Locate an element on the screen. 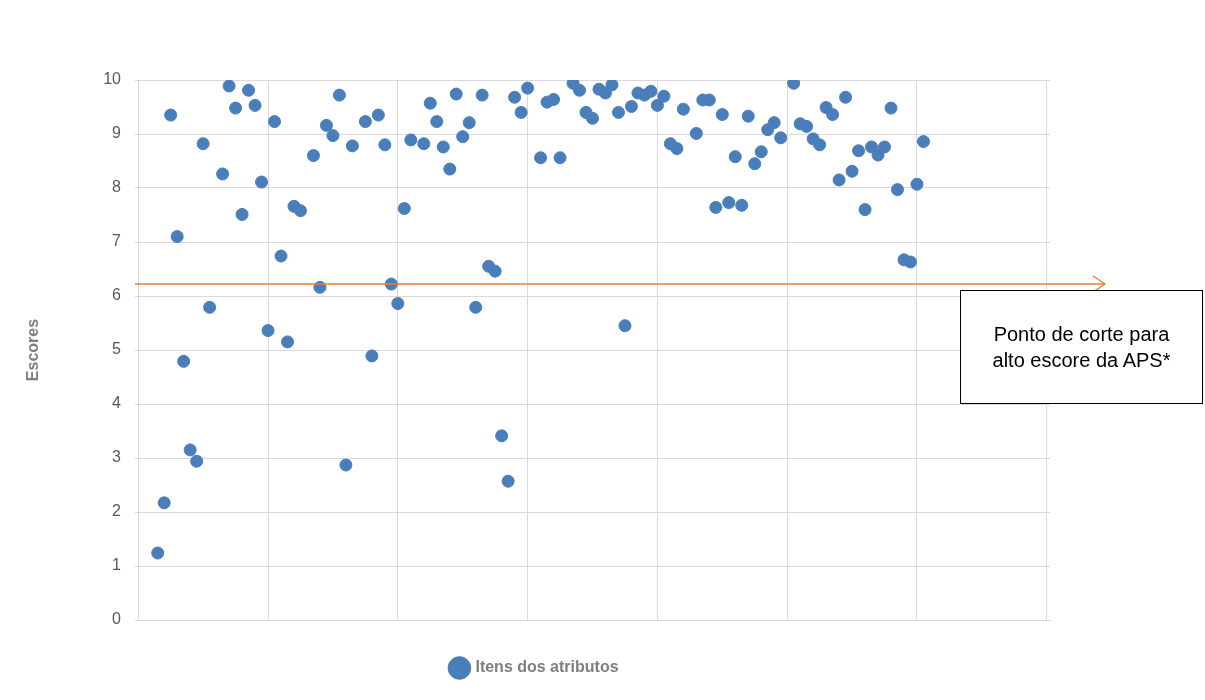  y-tick-label: 3 is located at coordinates (117, 457).